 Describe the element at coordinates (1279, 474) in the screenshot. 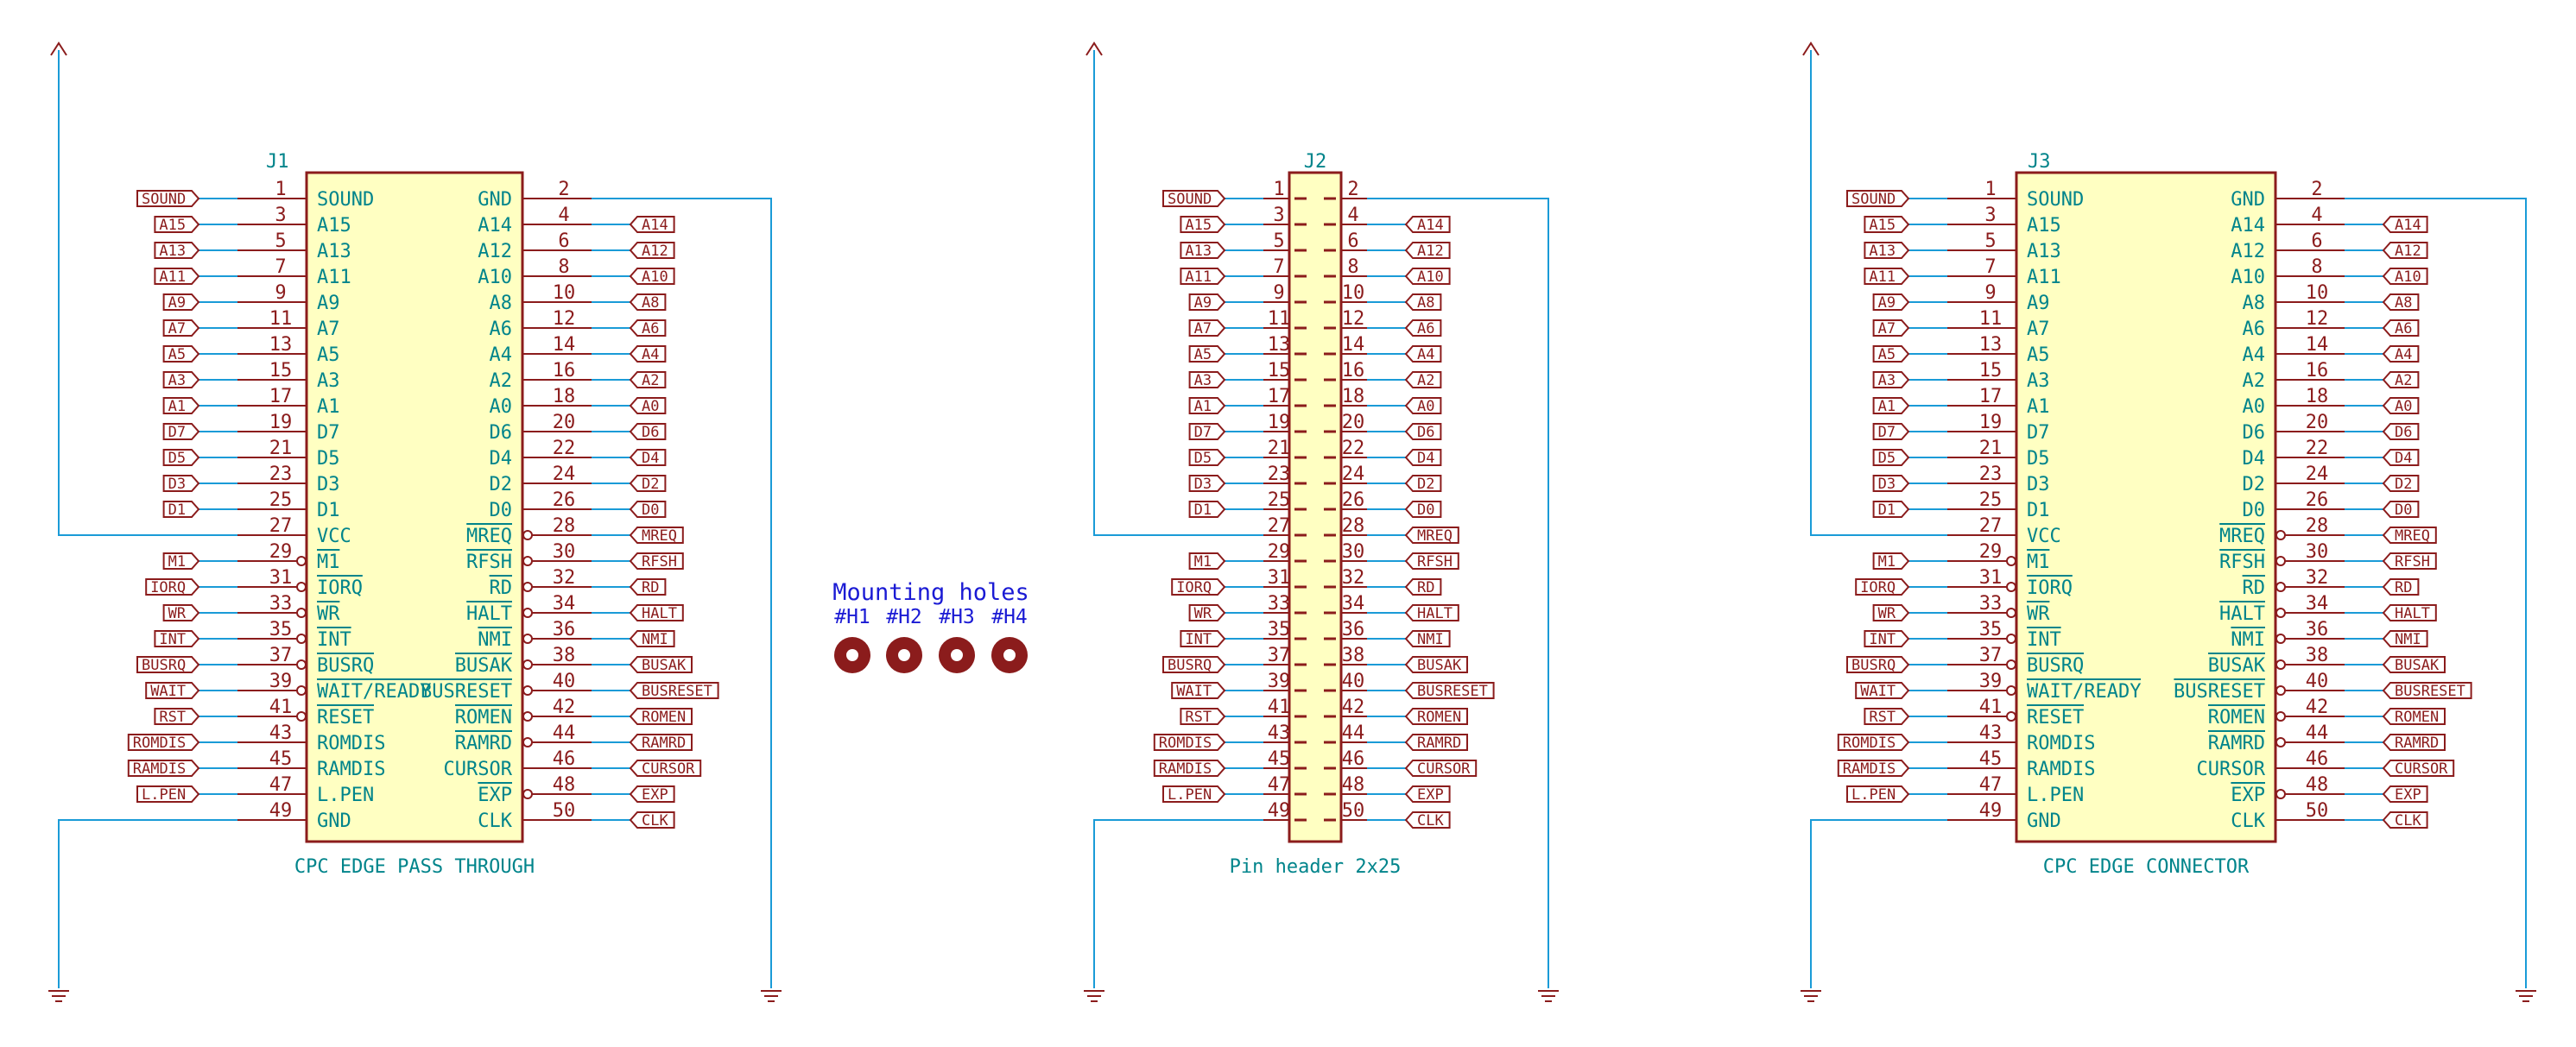

I see `pin-23-number: 23` at that location.